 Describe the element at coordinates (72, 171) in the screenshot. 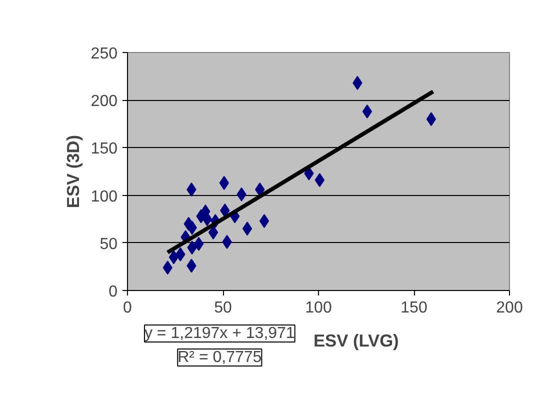

I see `y-axis-title: ESV (3D)` at that location.